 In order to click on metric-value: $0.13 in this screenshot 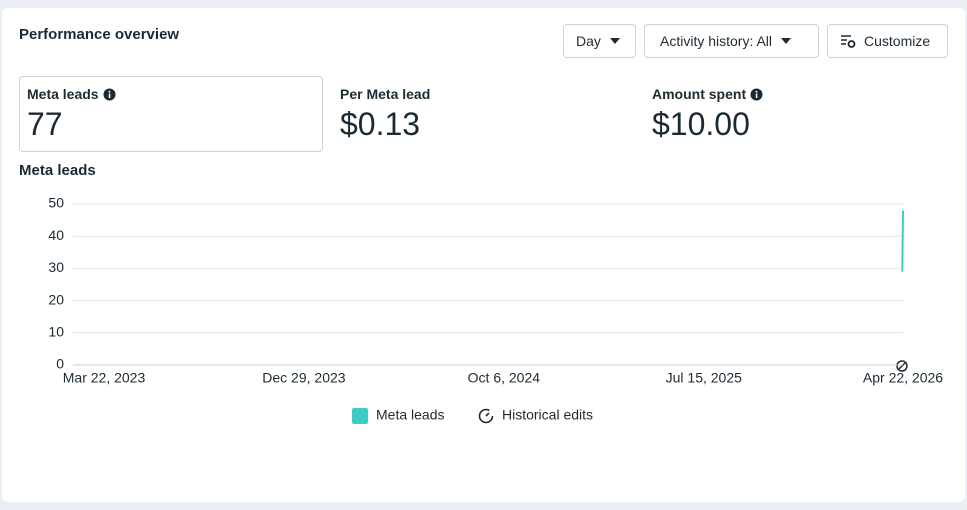, I will do `click(380, 124)`.